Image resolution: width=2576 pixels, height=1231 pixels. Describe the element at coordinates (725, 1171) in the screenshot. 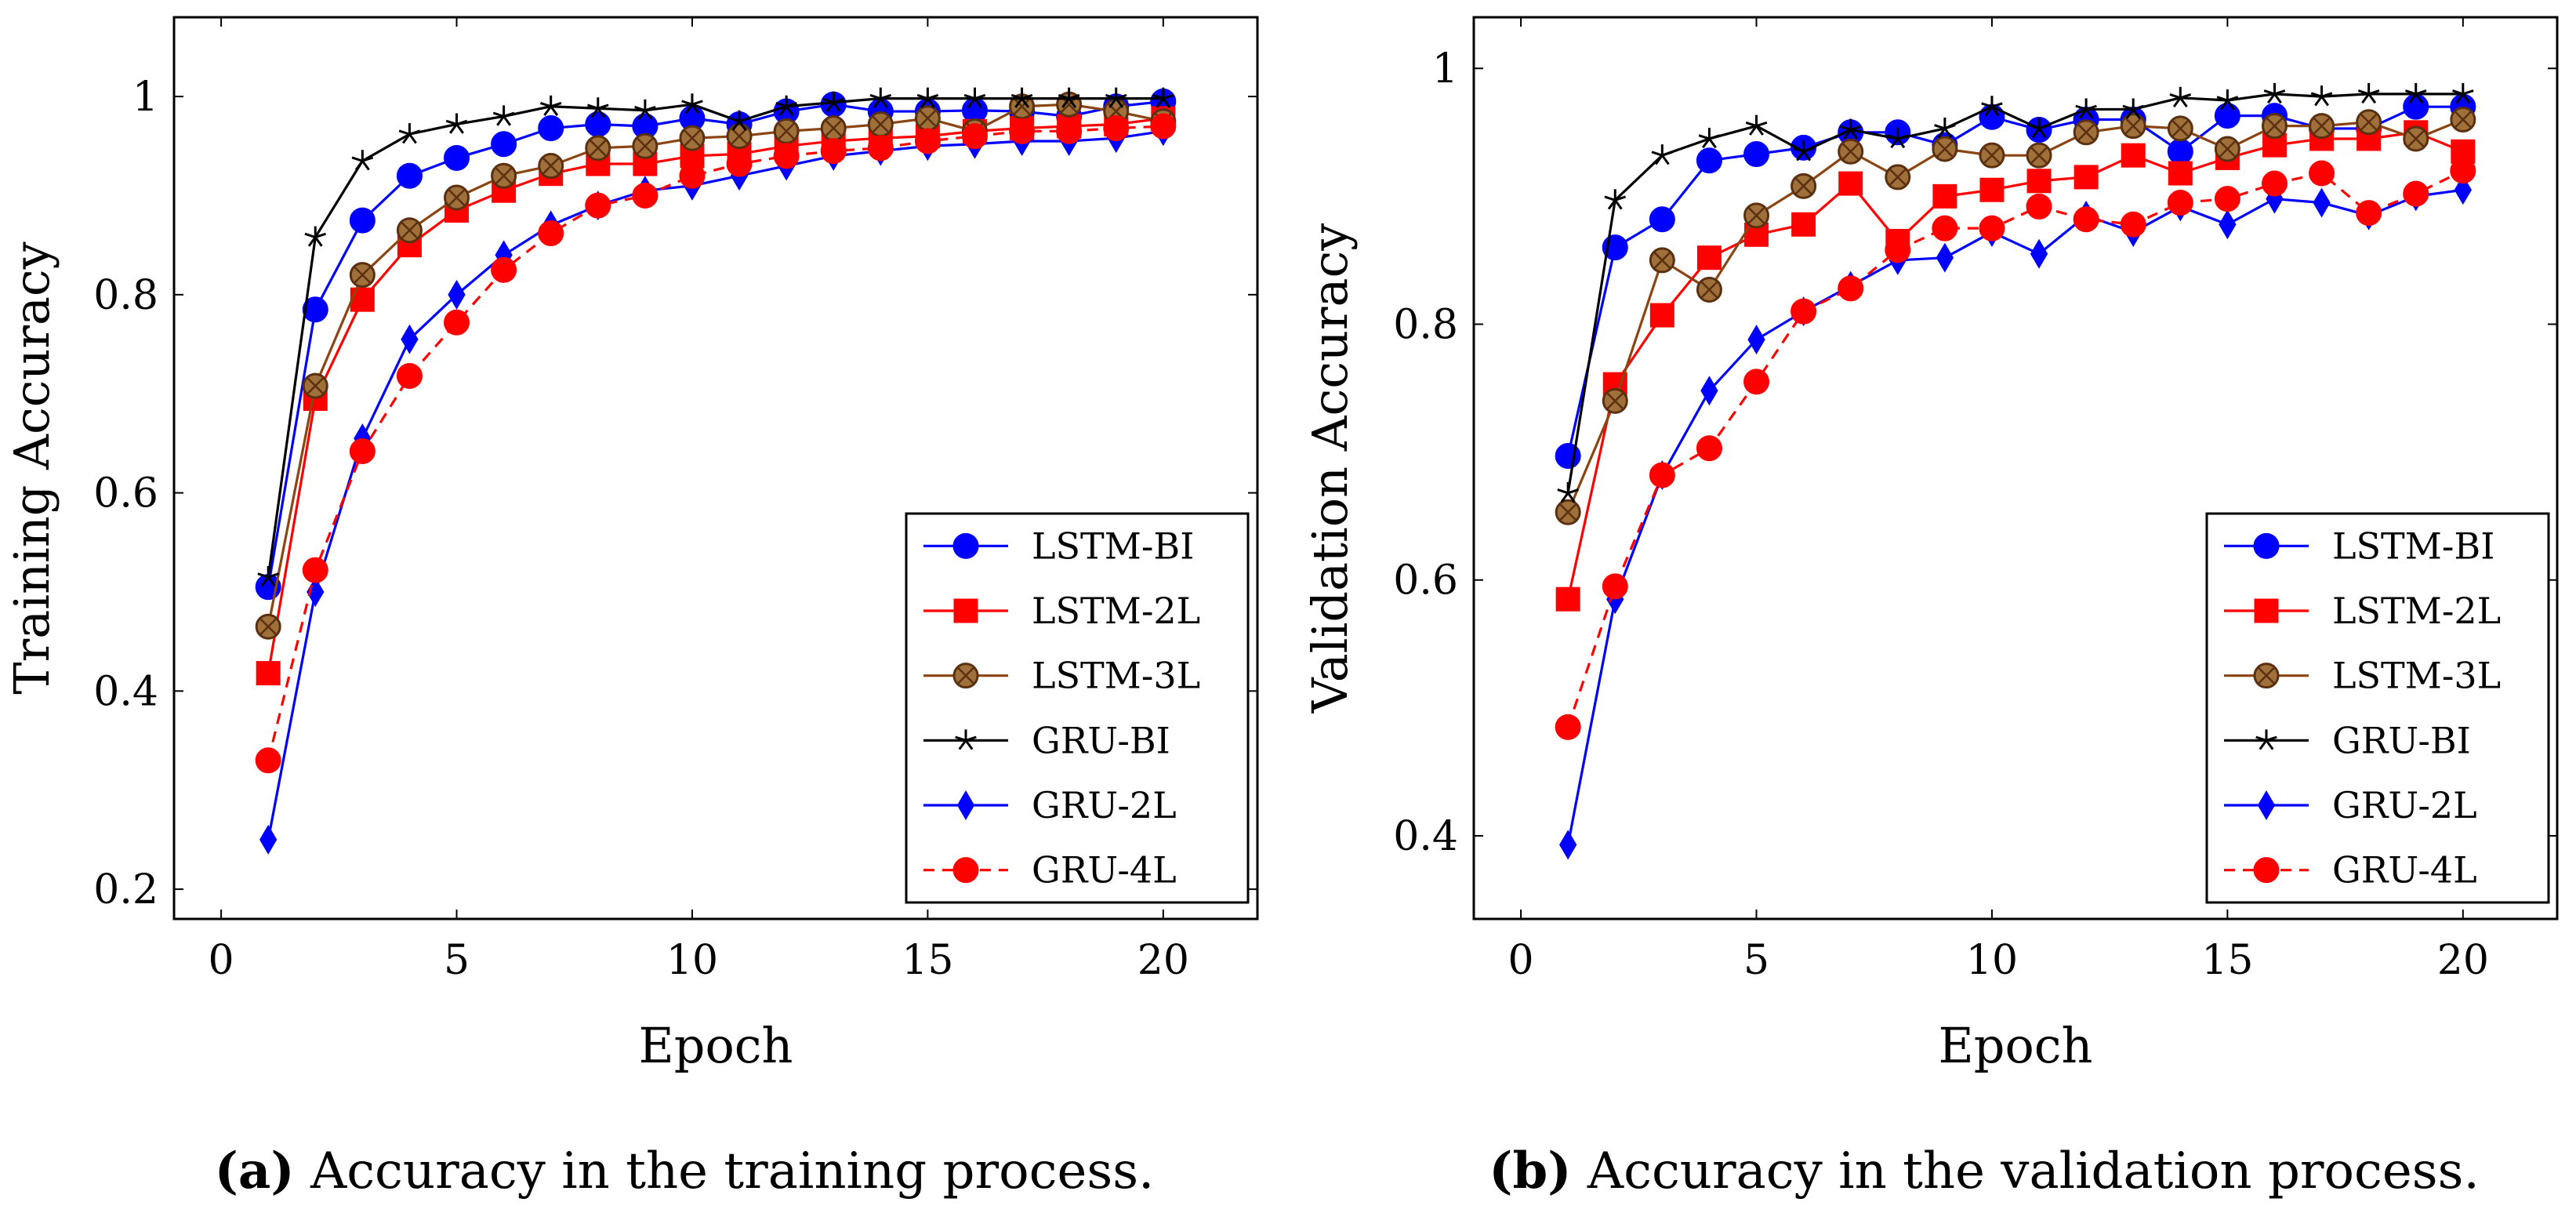

I see `caption-text: Accuracy in the training process.` at that location.